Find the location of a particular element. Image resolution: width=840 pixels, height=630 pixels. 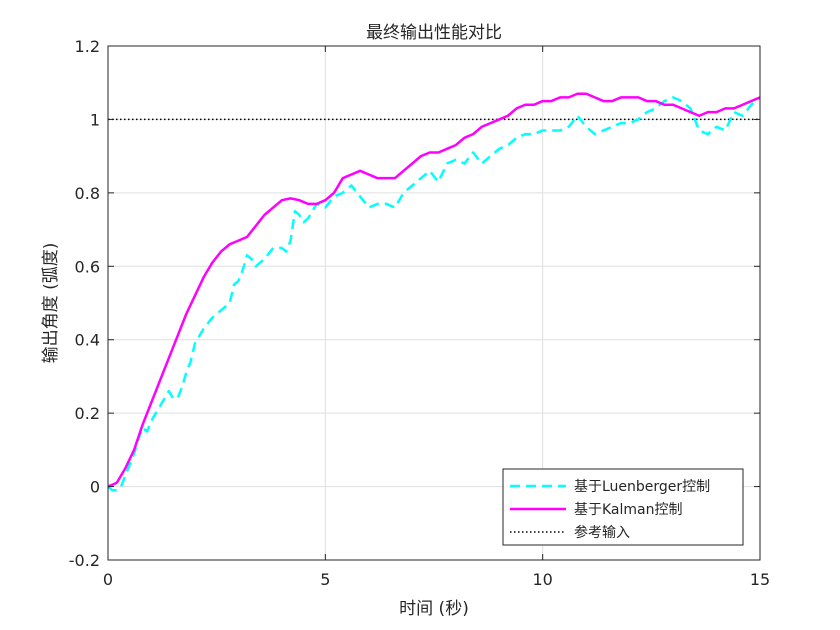

y-tick-label: 0.8 is located at coordinates (87, 193).